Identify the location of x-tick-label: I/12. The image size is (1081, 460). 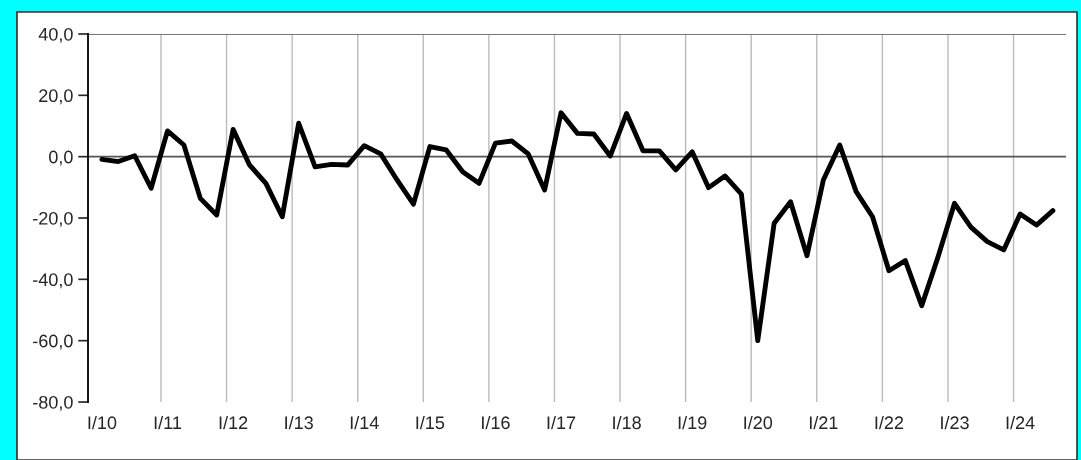
(233, 422).